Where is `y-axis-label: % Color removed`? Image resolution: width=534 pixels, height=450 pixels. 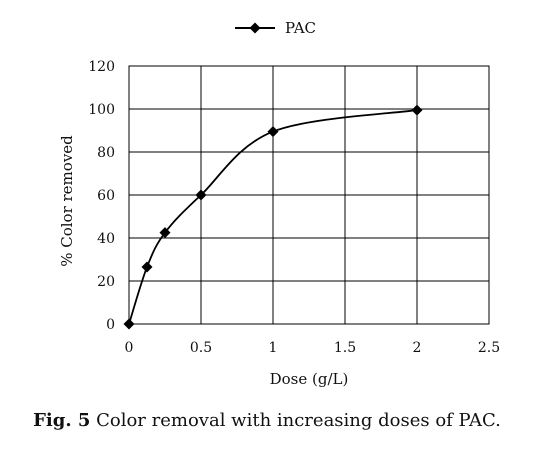
y-axis-label: % Color removed is located at coordinates (67, 201).